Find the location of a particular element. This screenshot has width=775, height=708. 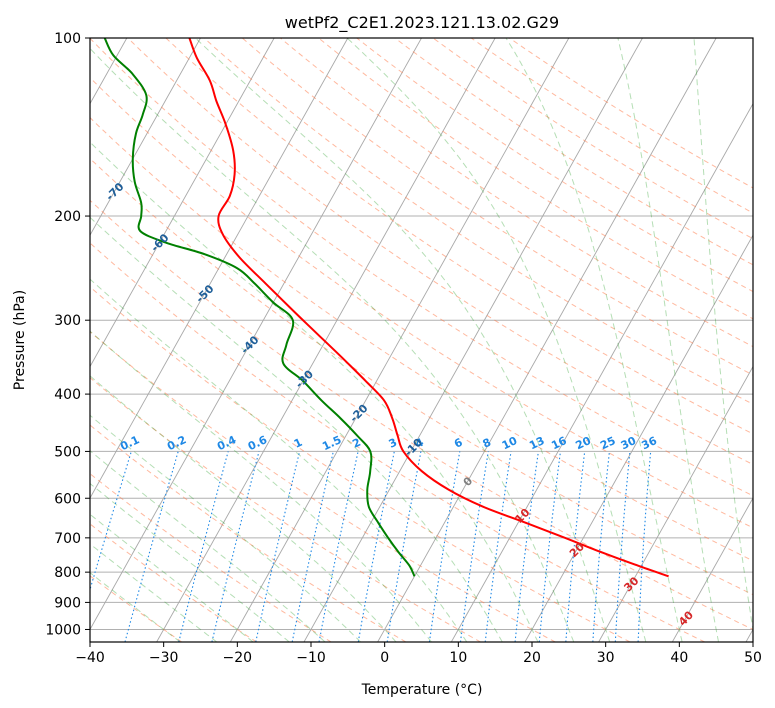

mixing-ratio-label: 16 is located at coordinates (559, 443).